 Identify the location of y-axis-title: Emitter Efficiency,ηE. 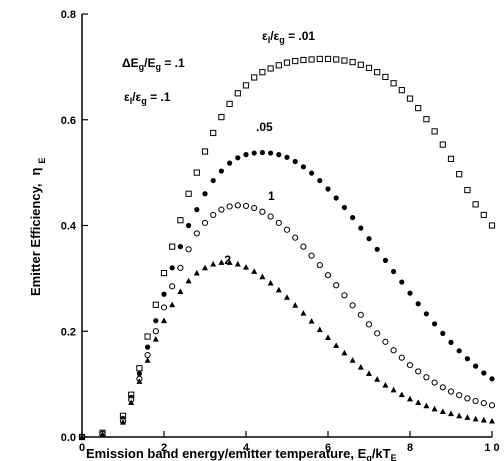
(37, 227).